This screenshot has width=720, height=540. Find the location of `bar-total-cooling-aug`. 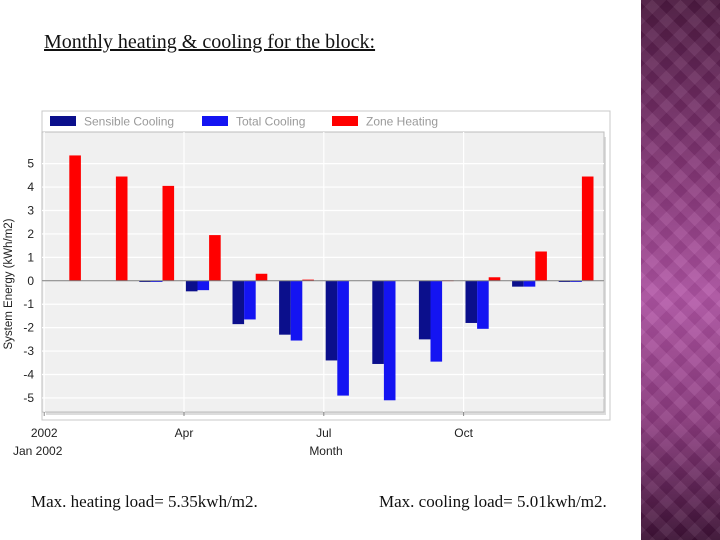

bar-total-cooling-aug is located at coordinates (389, 340).